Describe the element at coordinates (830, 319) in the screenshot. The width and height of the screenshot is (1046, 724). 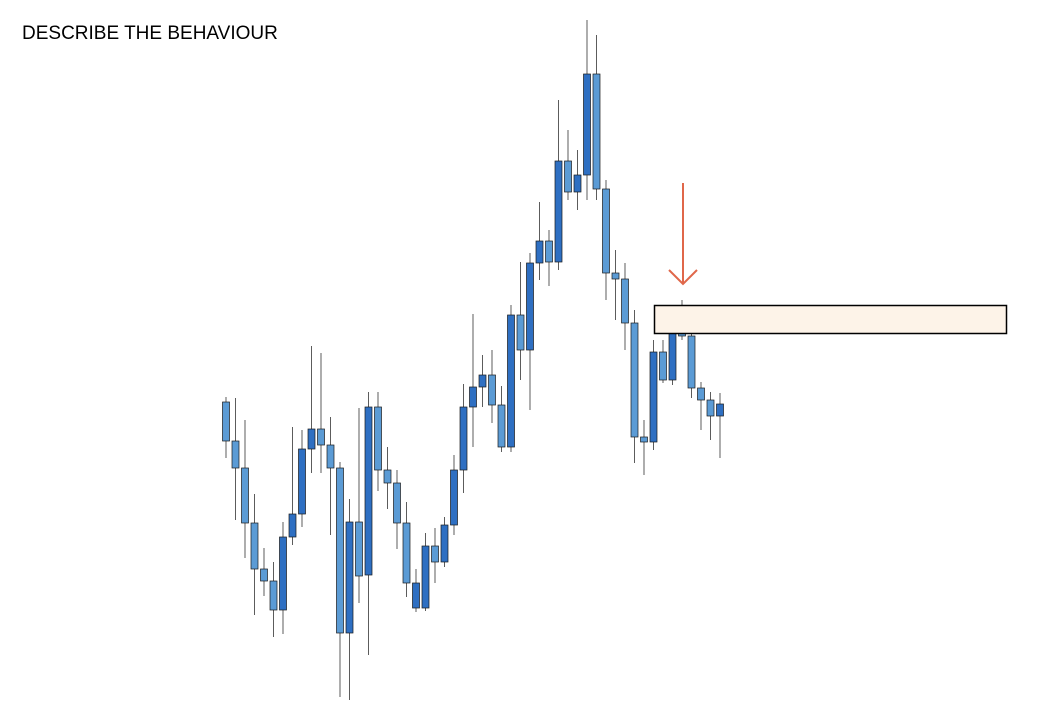
I see `zone-box` at that location.